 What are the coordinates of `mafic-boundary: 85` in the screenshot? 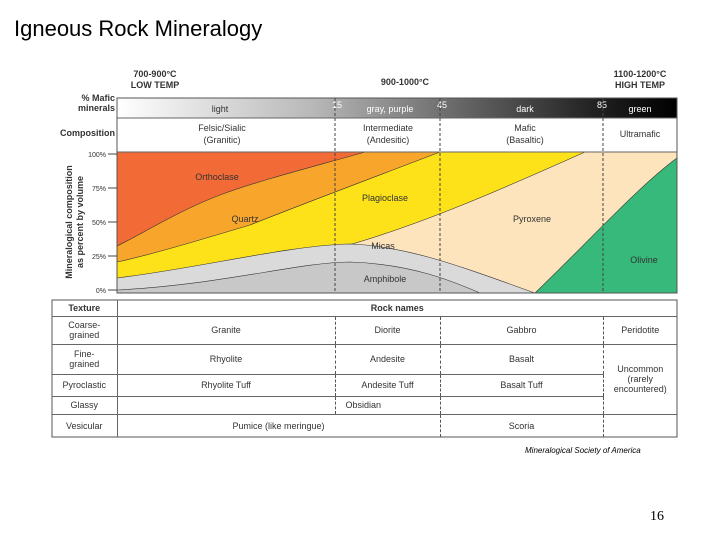 It's located at (602, 105).